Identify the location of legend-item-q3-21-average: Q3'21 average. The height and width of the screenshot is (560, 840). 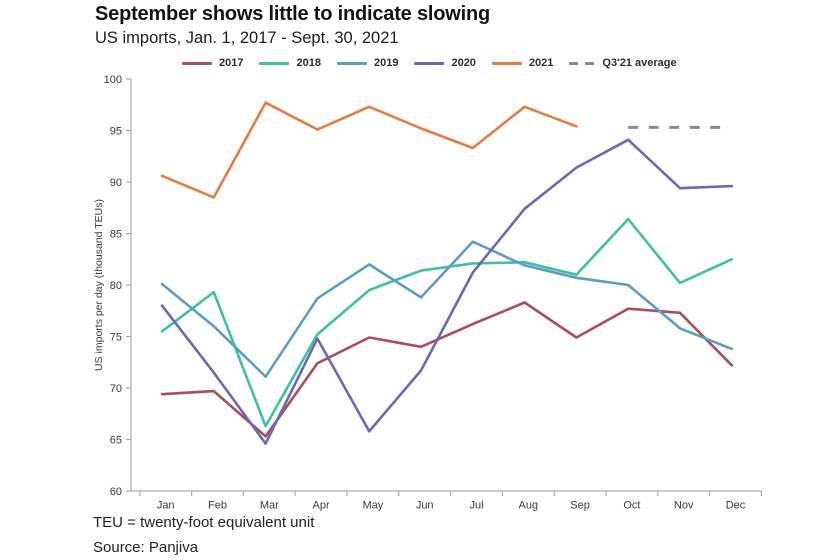
(623, 63).